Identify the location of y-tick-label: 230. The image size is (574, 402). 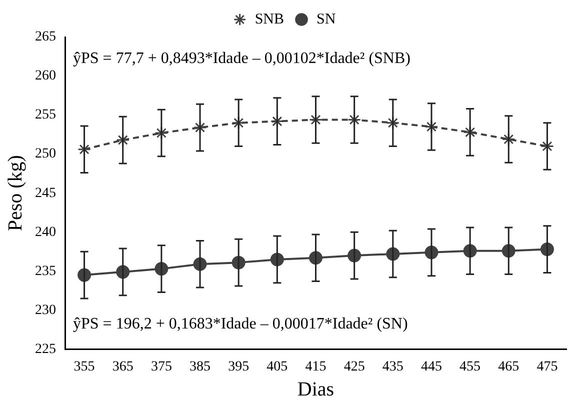
(45, 310).